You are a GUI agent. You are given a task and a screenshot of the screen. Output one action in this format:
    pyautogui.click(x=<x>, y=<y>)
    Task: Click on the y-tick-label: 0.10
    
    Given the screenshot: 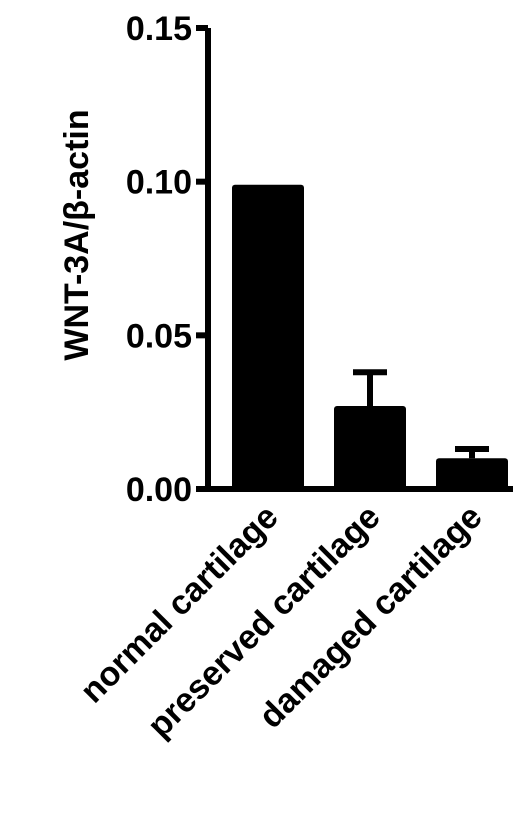 What is the action you would take?
    pyautogui.click(x=159, y=183)
    